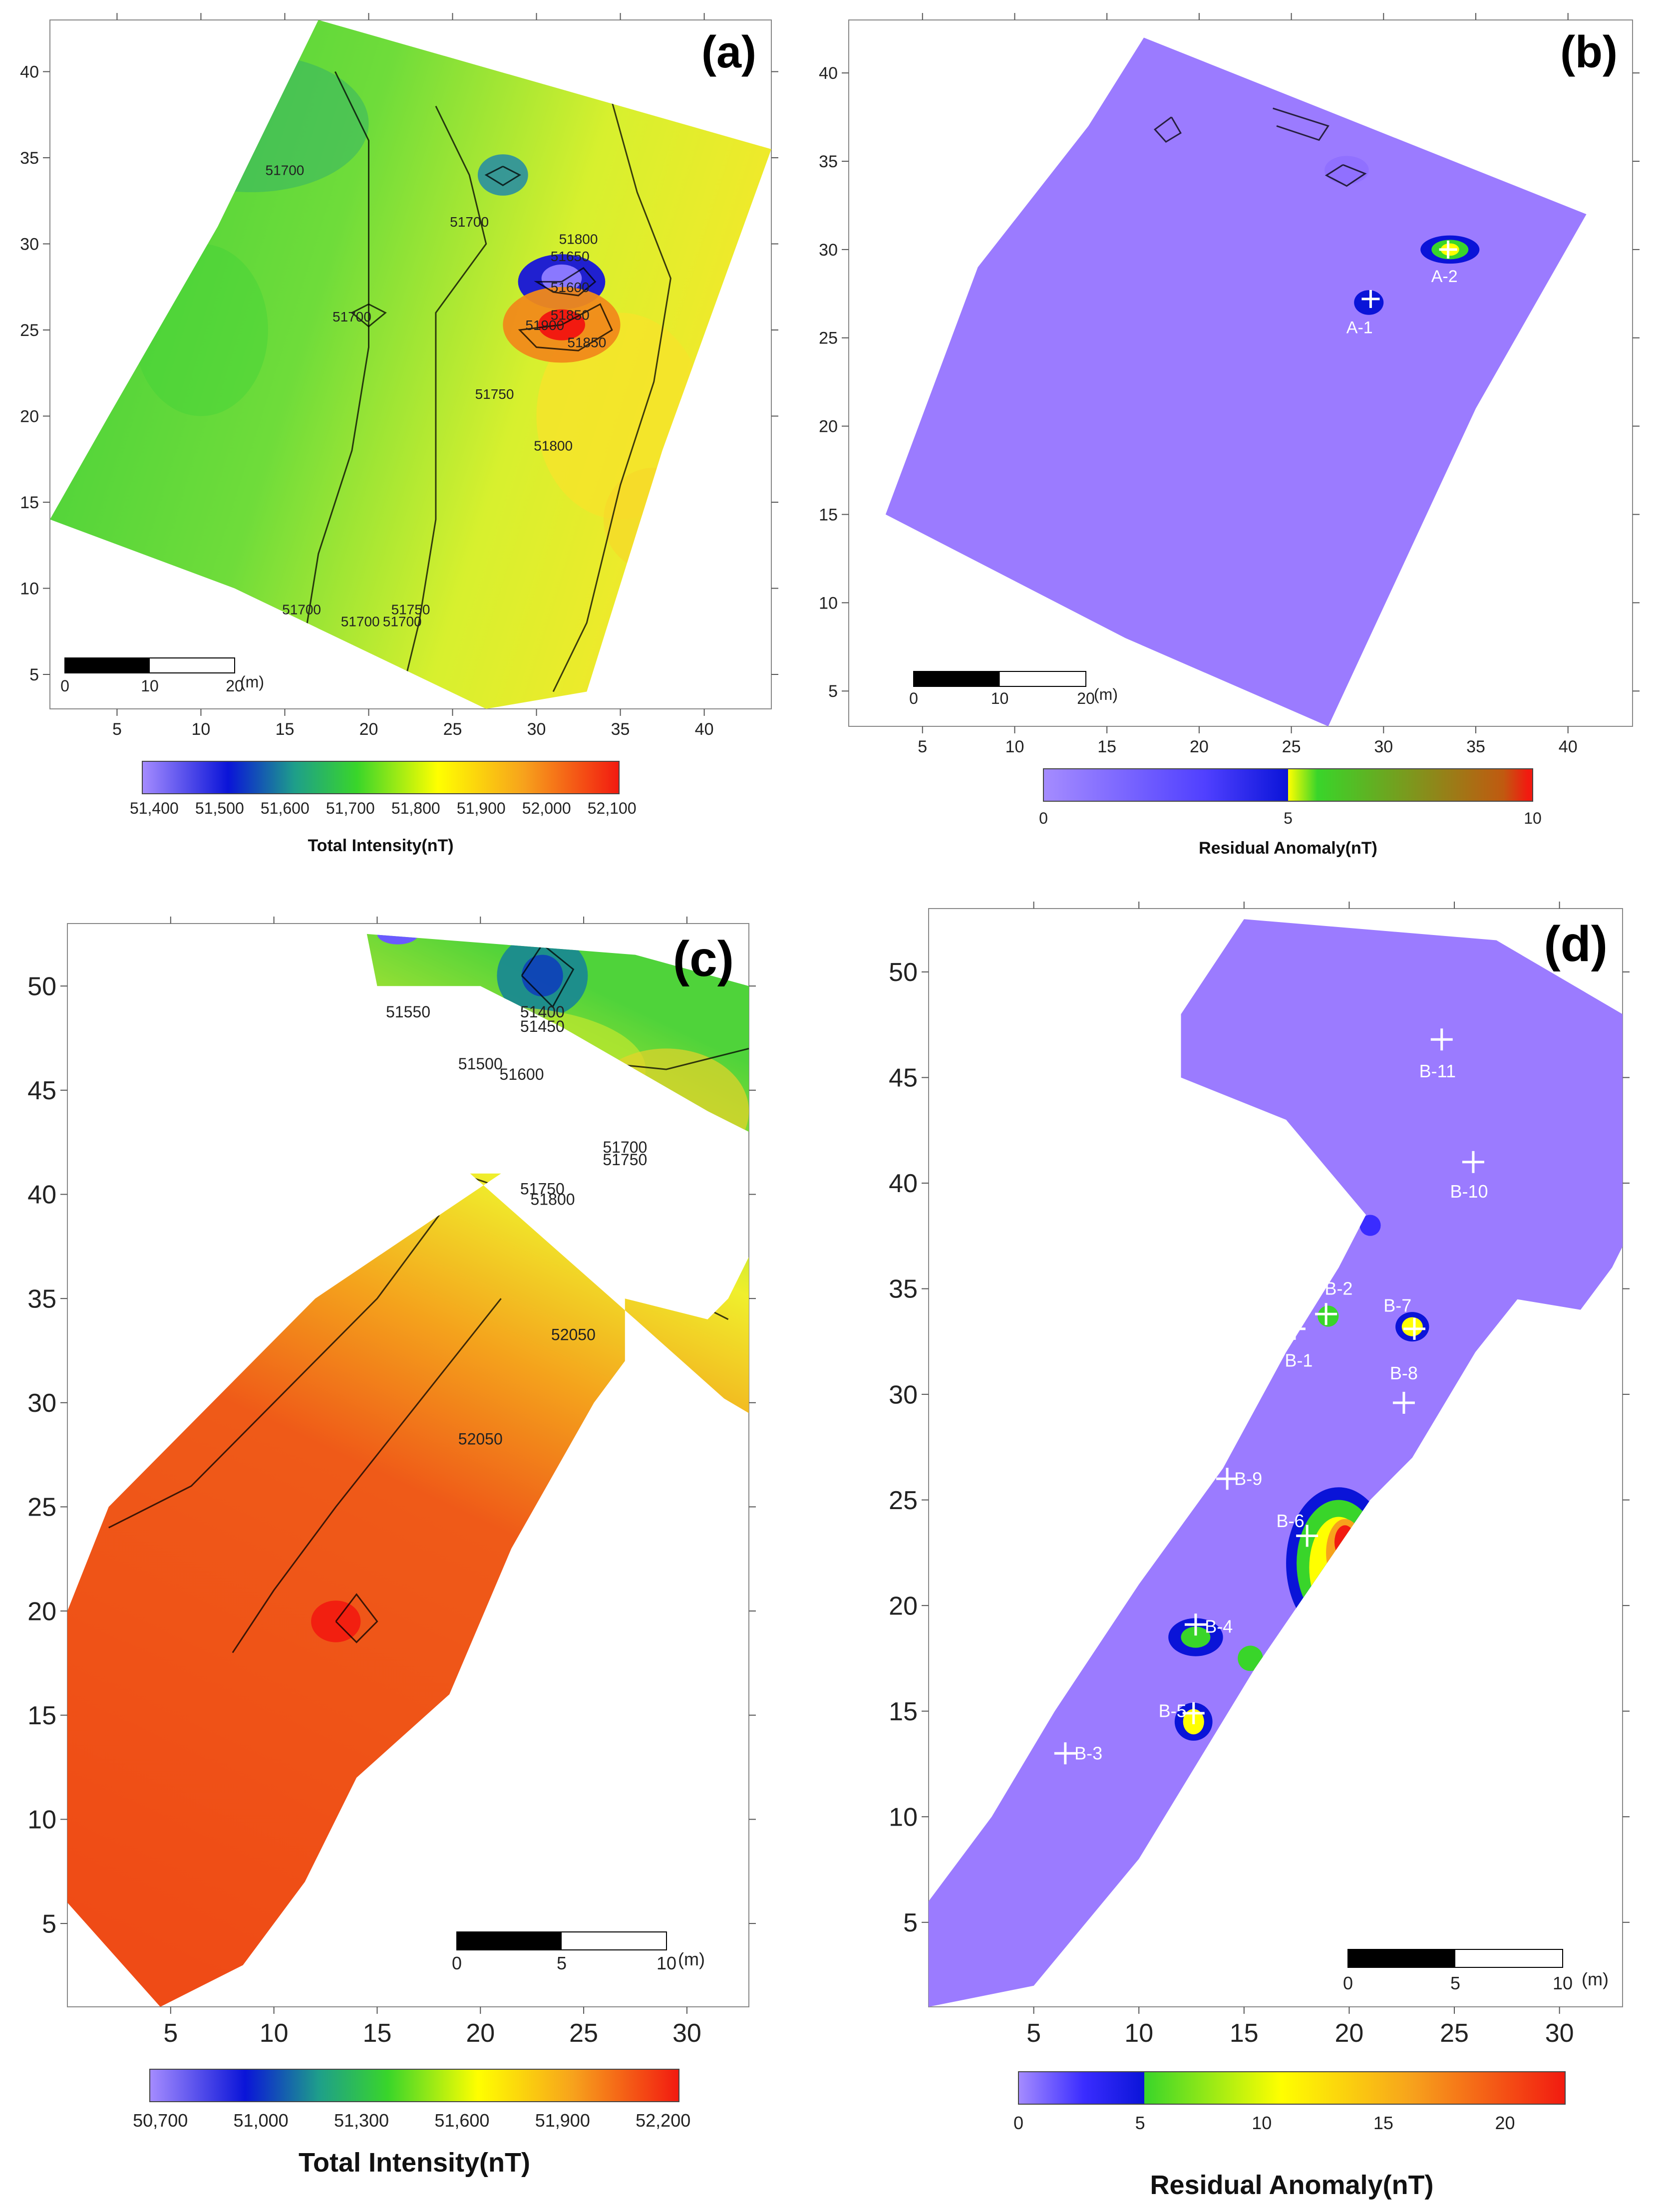  What do you see at coordinates (828, 338) in the screenshot?
I see `y-tick-label: 25` at bounding box center [828, 338].